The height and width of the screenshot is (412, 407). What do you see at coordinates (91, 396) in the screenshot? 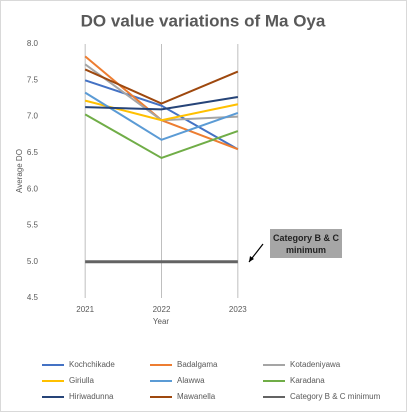
I see `legend-label: Hiriwadunna` at bounding box center [91, 396].